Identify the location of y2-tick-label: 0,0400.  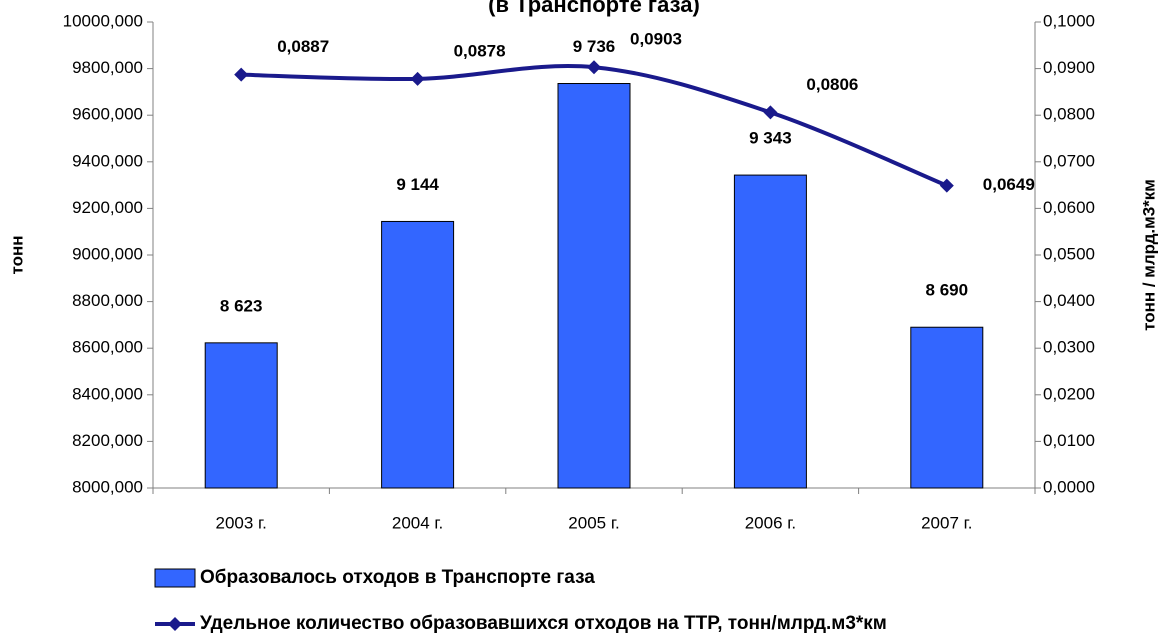
(1069, 300).